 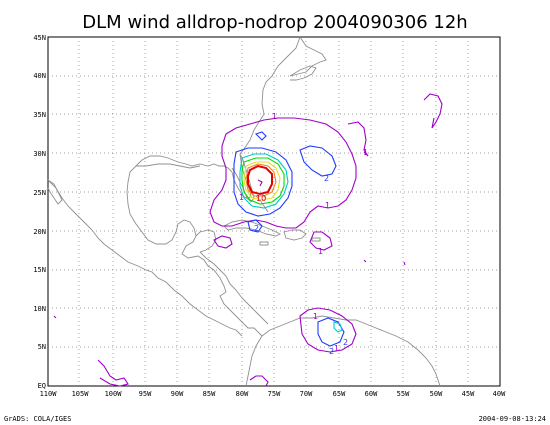 I want to click on contour-2-north, so click(x=260, y=136).